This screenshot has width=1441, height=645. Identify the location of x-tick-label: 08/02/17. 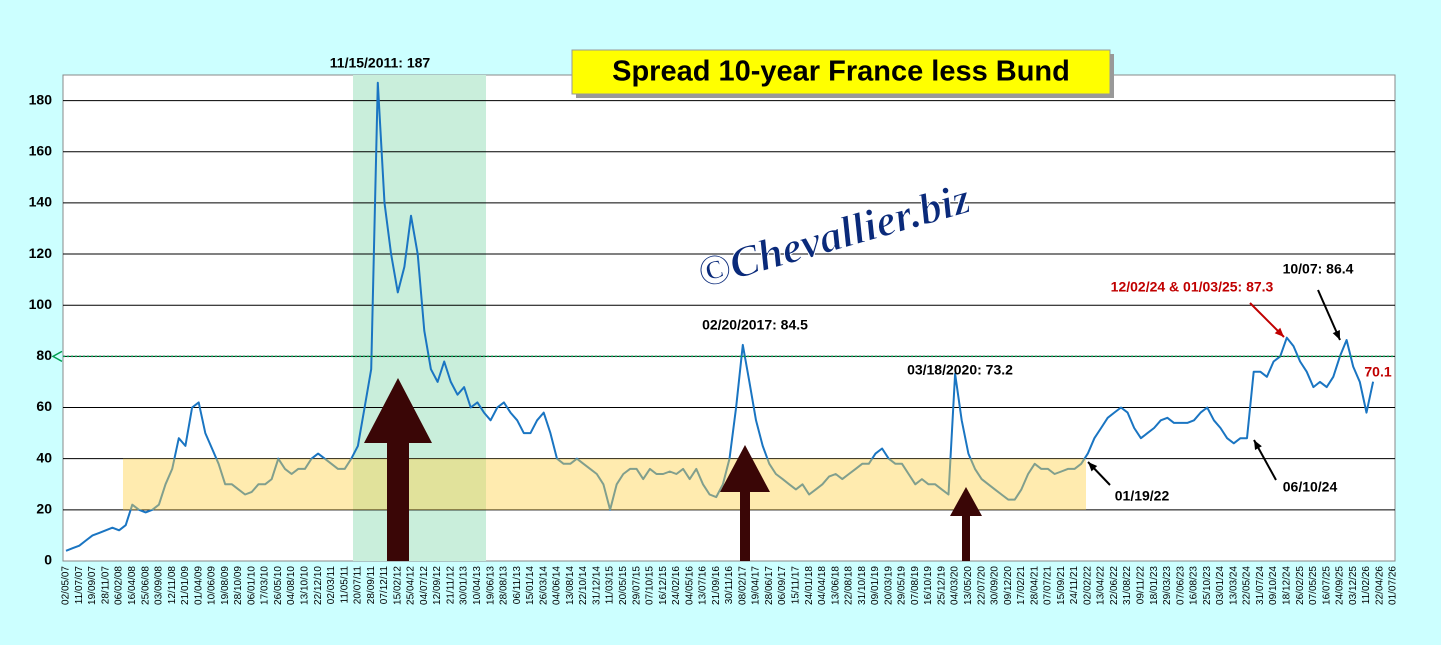
(742, 585).